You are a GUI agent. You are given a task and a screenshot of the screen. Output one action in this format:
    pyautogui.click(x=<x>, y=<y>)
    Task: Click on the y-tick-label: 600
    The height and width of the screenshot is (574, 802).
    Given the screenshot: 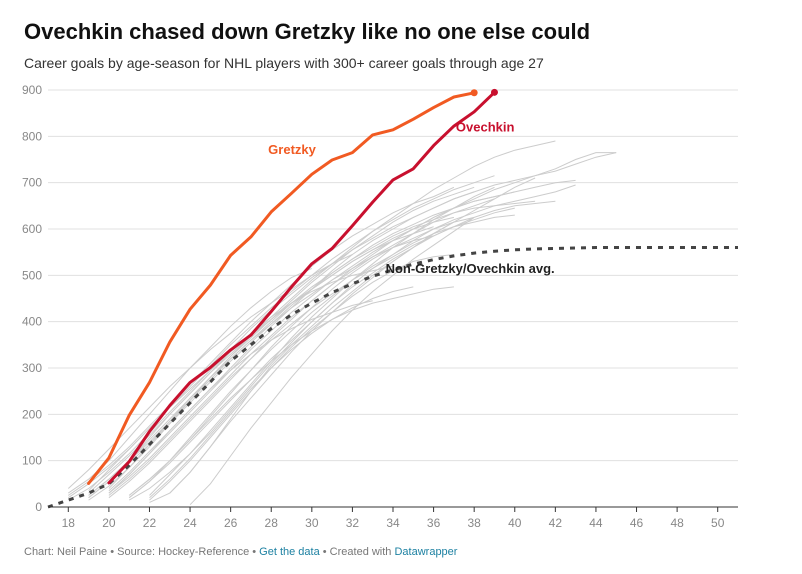 What is the action you would take?
    pyautogui.click(x=32, y=229)
    